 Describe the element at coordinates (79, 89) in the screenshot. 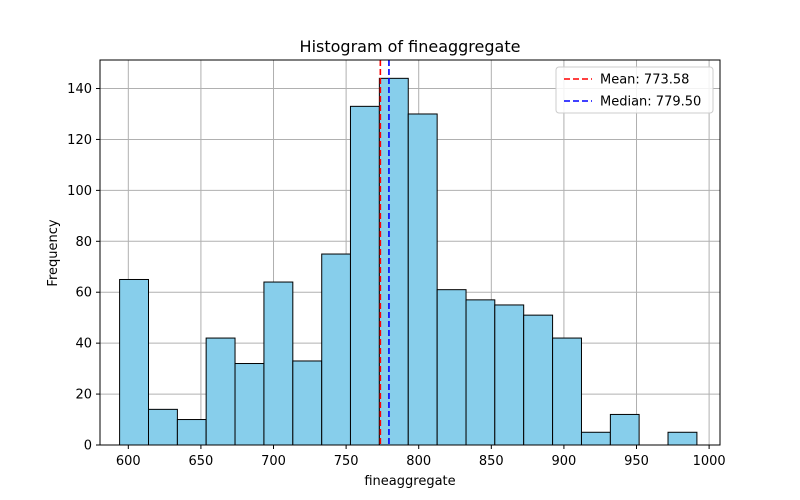

I see `y-tick-label: 140` at that location.